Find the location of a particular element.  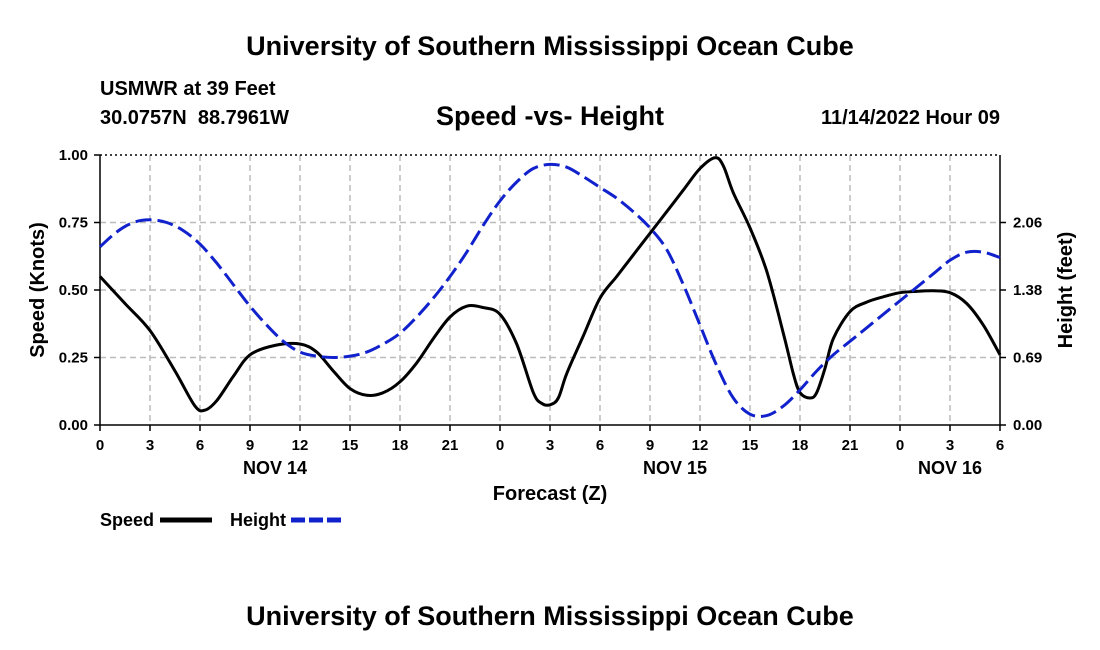

y-tick-label: 0.25 is located at coordinates (73, 358).